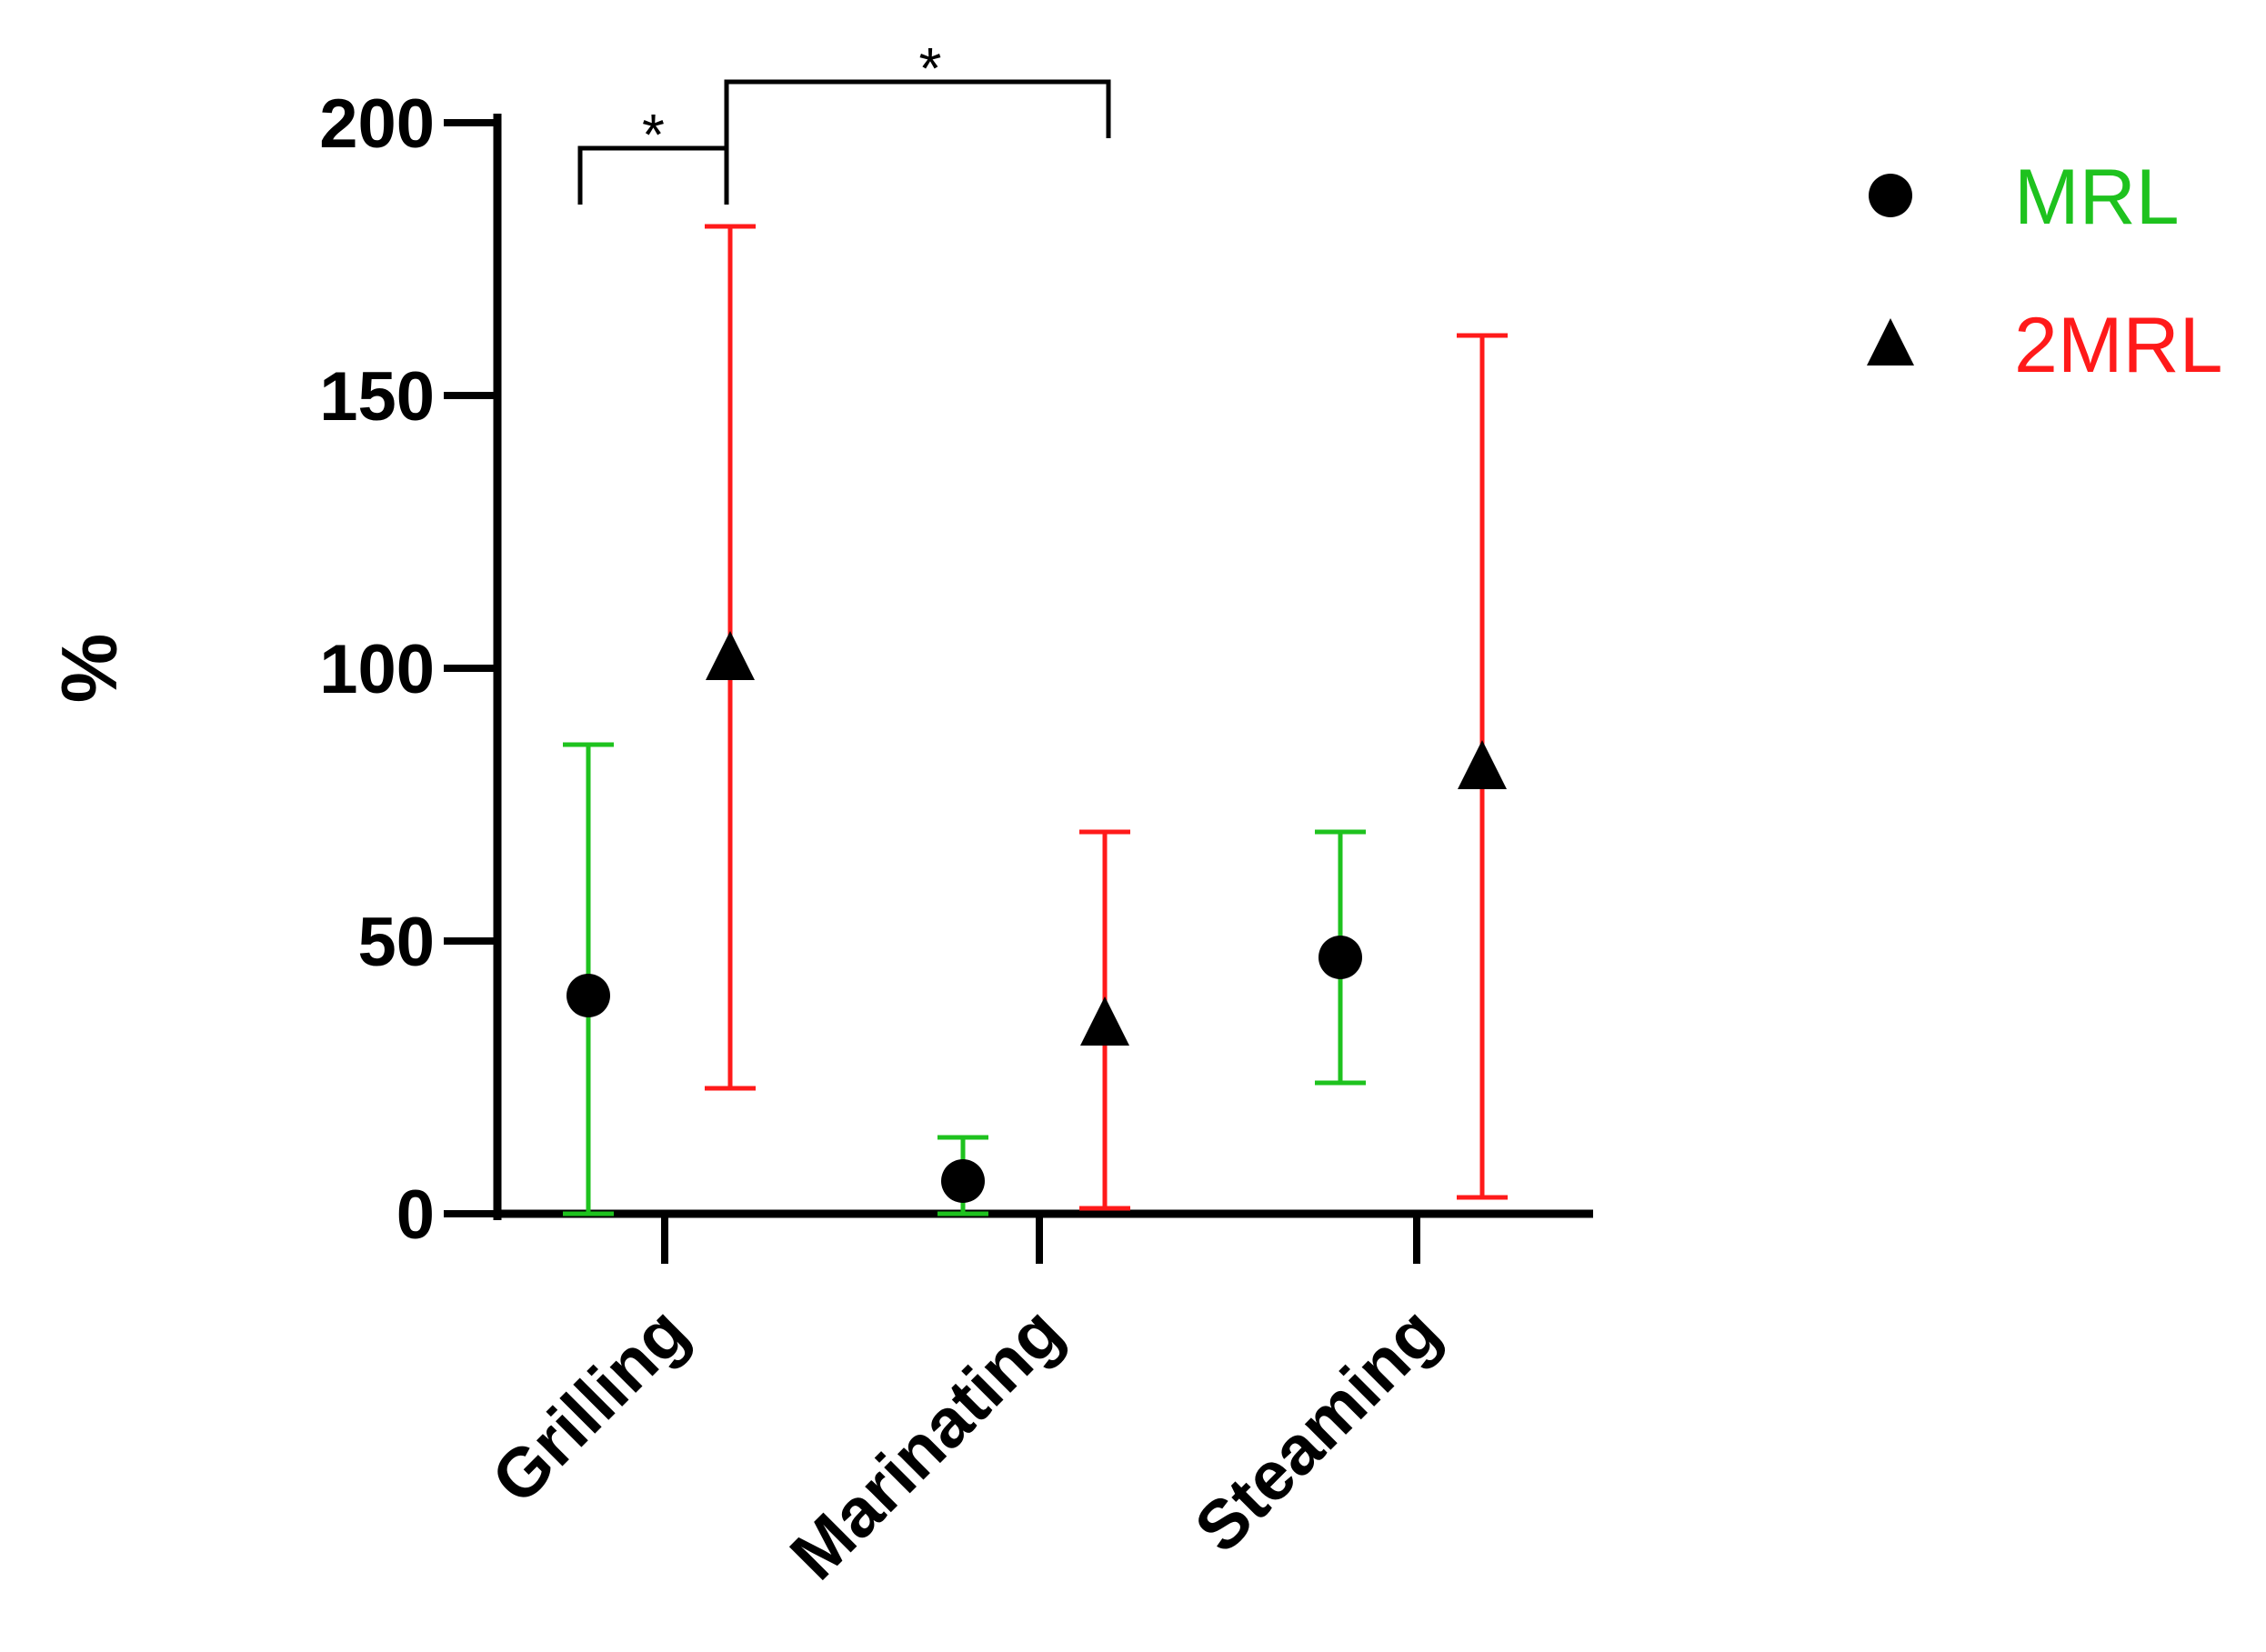 The height and width of the screenshot is (1652, 2266). Describe the element at coordinates (1890, 196) in the screenshot. I see `legend-marker-circle` at that location.